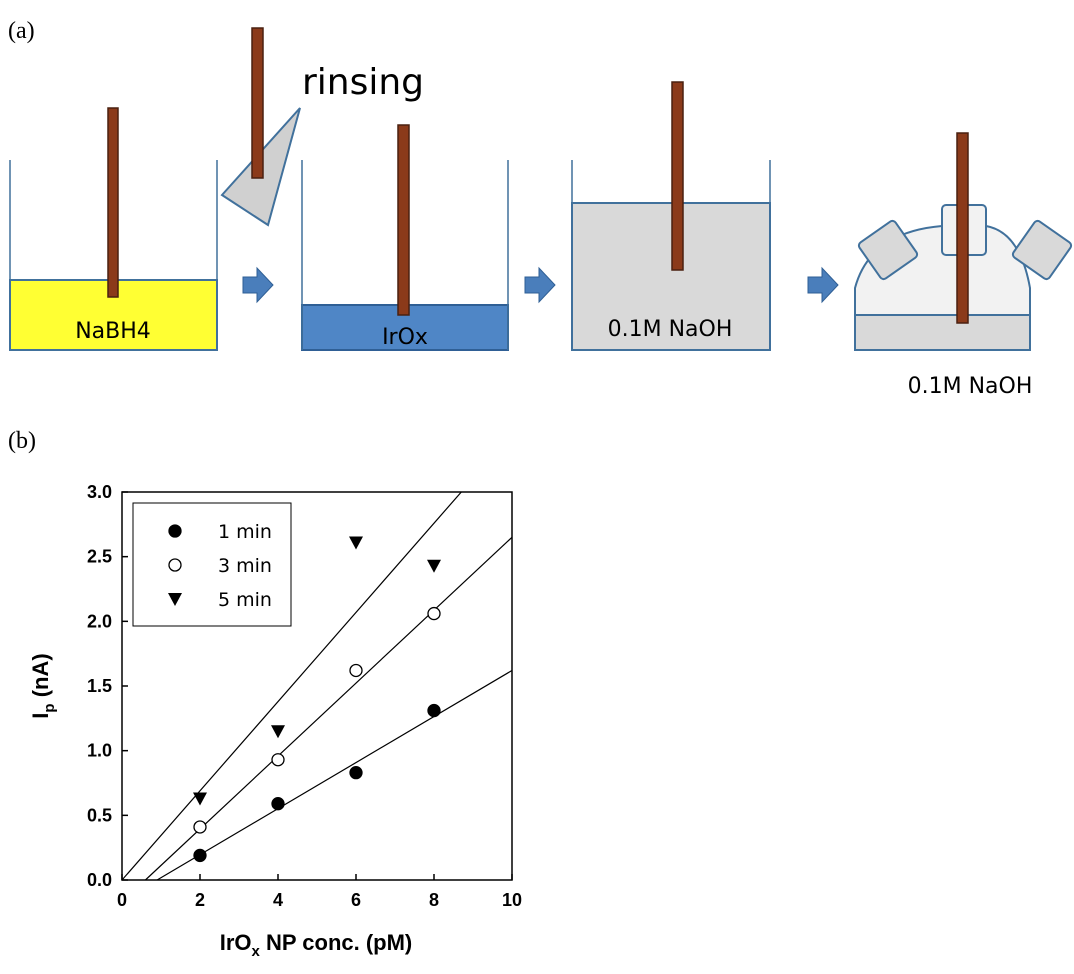 This screenshot has height=974, width=1074. Describe the element at coordinates (99, 621) in the screenshot. I see `y-tick-label: 2.0` at that location.